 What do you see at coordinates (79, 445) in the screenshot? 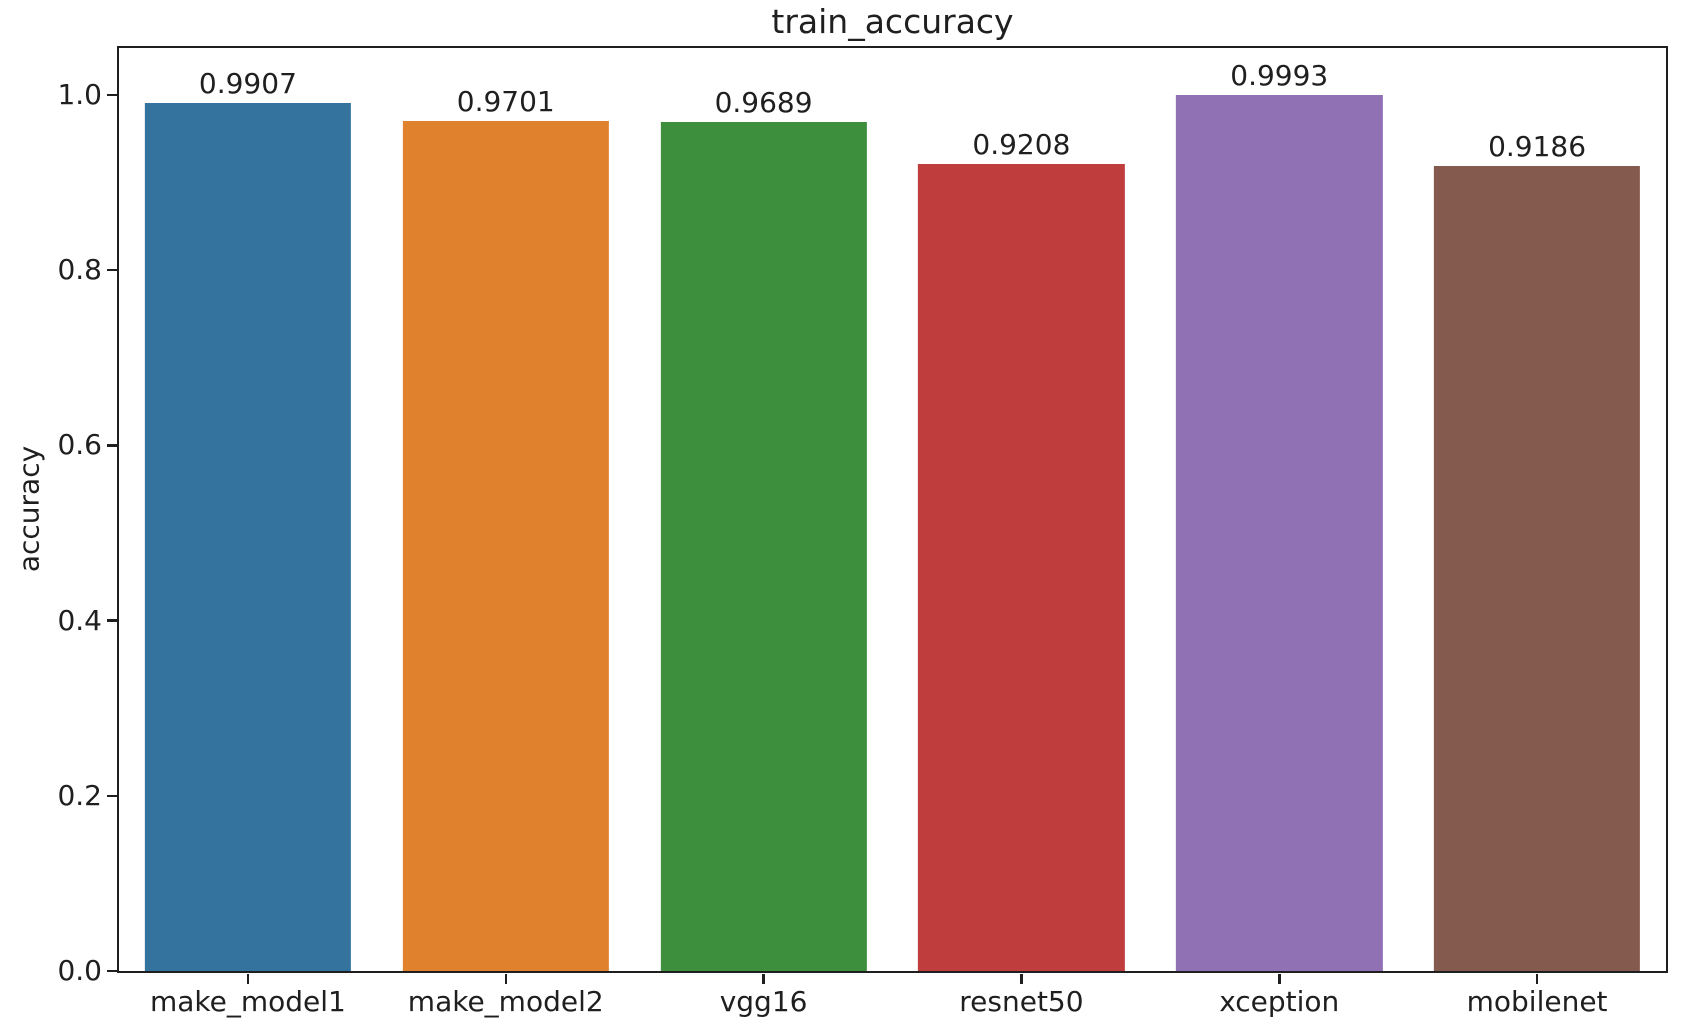
I see `y-tick-label: 0.6` at bounding box center [79, 445].